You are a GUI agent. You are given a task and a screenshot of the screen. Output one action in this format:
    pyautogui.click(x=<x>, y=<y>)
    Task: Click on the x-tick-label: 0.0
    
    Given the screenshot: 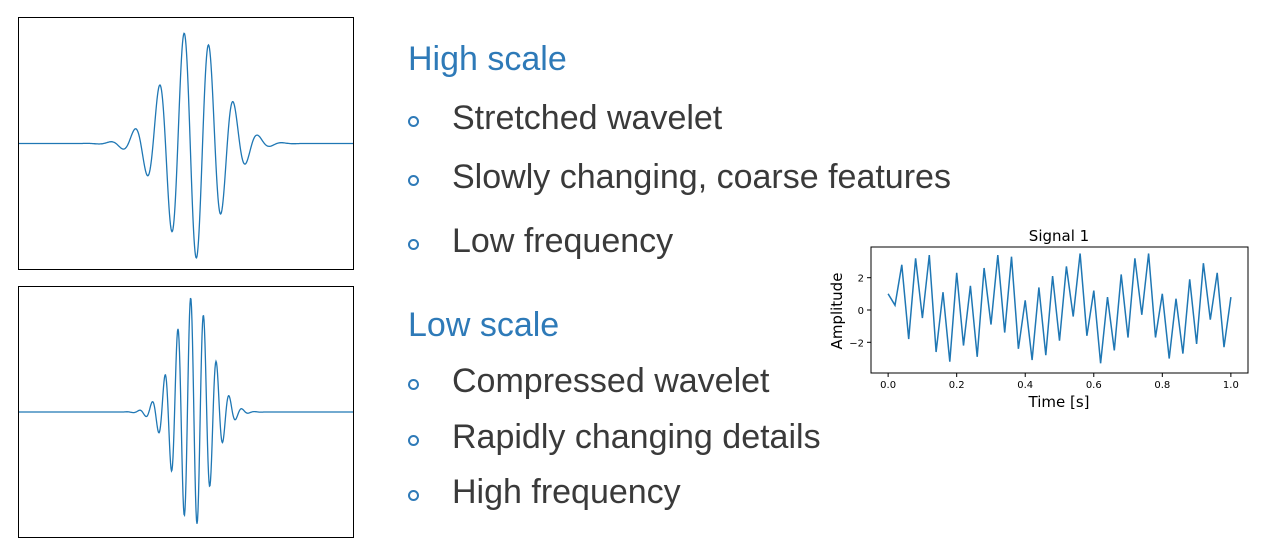 What is the action you would take?
    pyautogui.click(x=888, y=385)
    